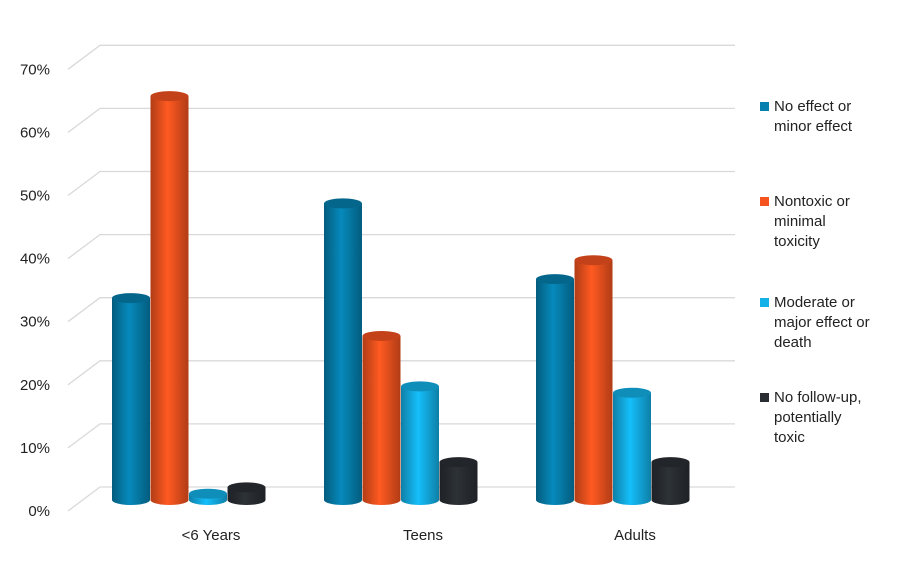  What do you see at coordinates (35, 290) in the screenshot?
I see `y-axis: 0% 10% 20% 30% 40% 50% 60% 70%` at bounding box center [35, 290].